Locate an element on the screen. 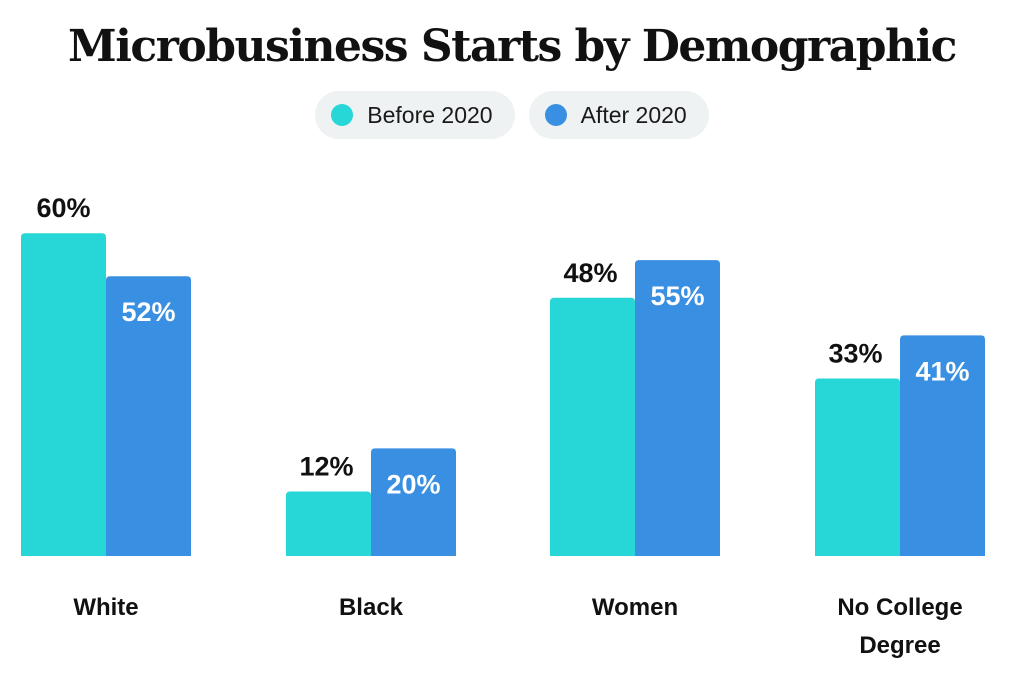 This screenshot has width=1024, height=695. bar-women-before-2020 is located at coordinates (592, 426).